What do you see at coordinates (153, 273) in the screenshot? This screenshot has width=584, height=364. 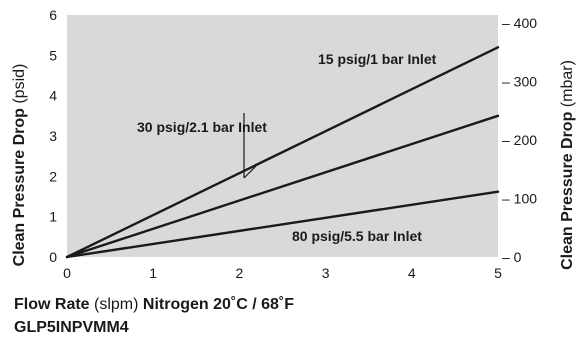 I see `x-tick-label: 1` at bounding box center [153, 273].